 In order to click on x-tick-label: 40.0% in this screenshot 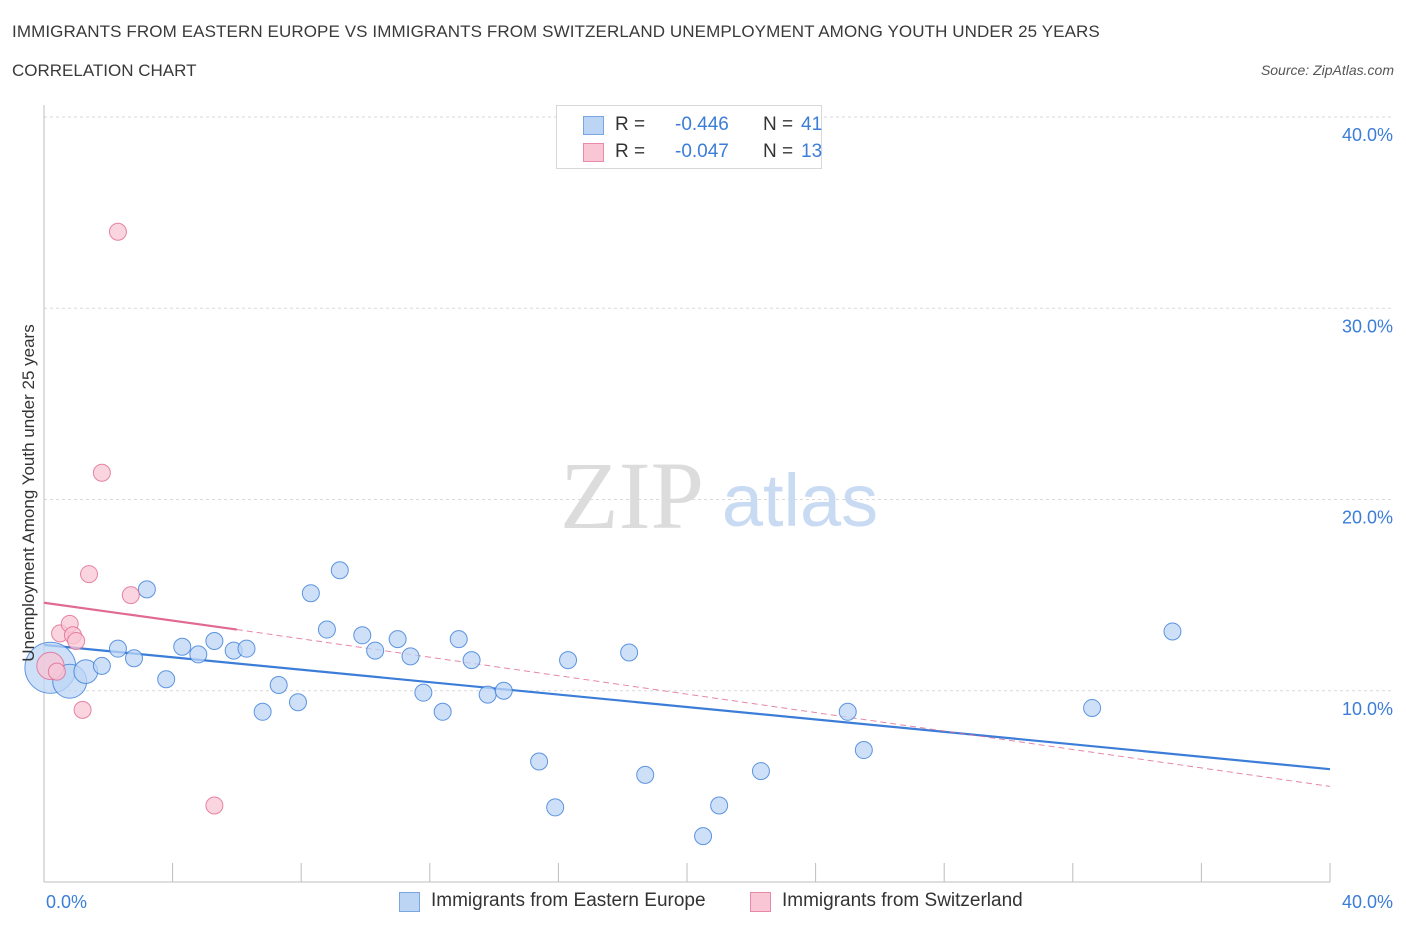, I will do `click(1367, 902)`.